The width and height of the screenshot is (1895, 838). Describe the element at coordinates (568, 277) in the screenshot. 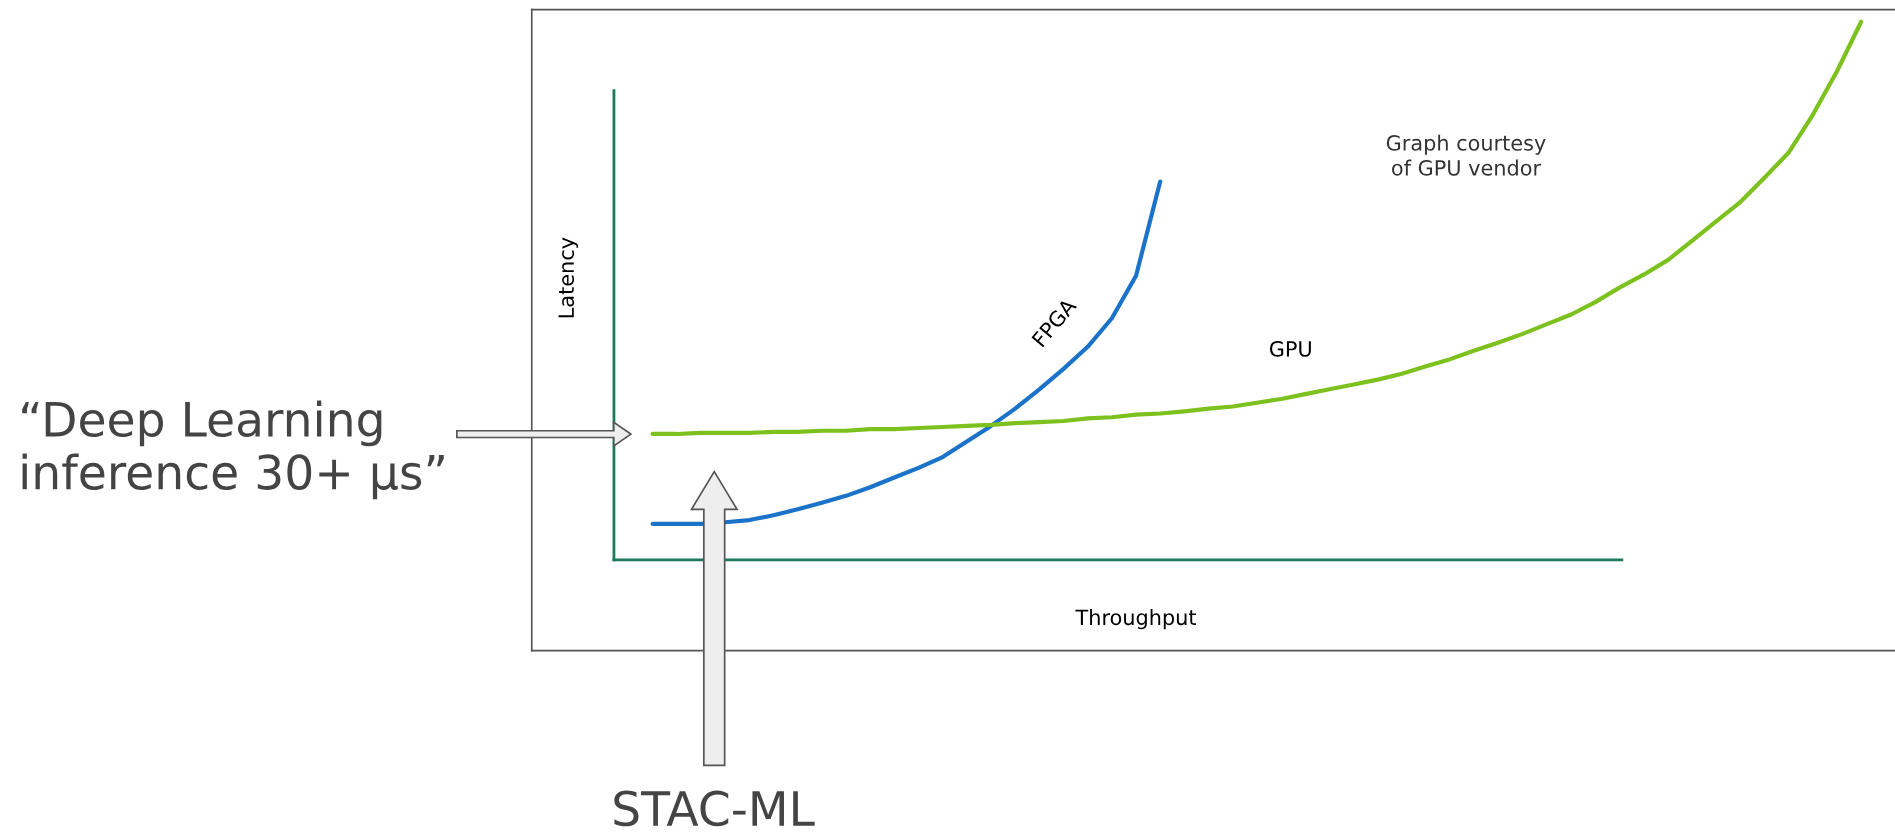

I see `y-axis-title: Latency` at that location.